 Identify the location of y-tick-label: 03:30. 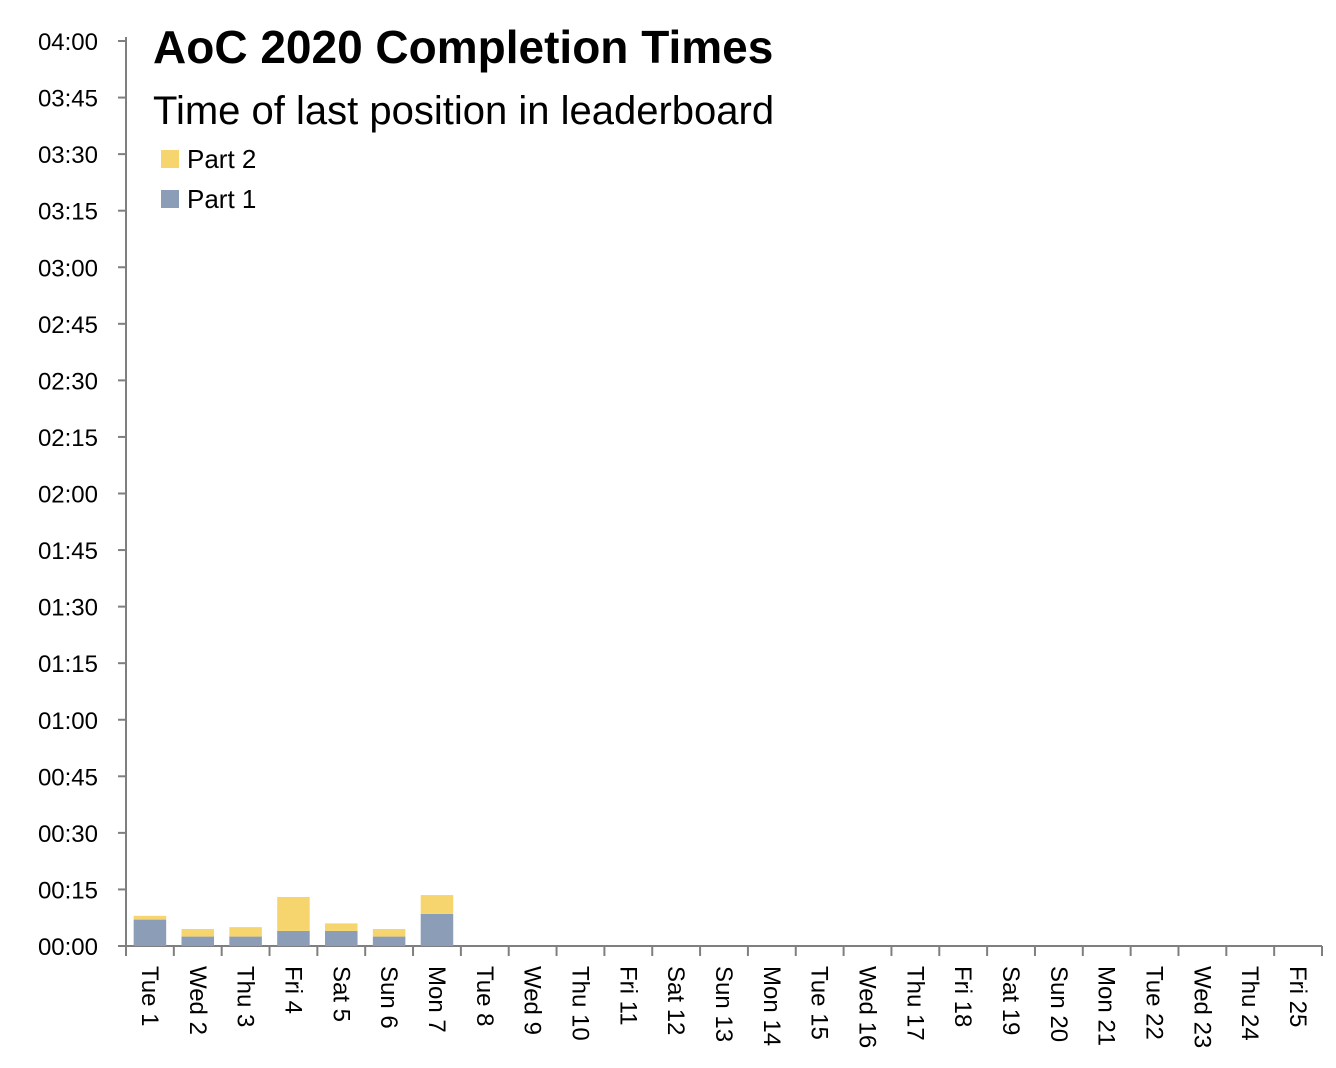
(68, 155).